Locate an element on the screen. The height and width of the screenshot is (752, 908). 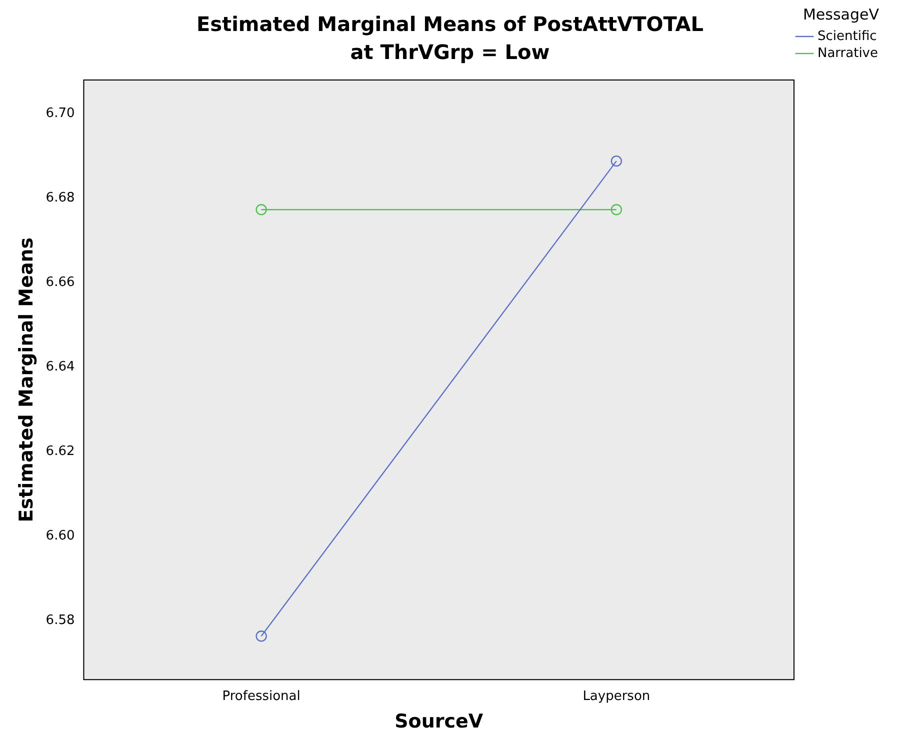
y-tick-label: 6.70 is located at coordinates (60, 114).